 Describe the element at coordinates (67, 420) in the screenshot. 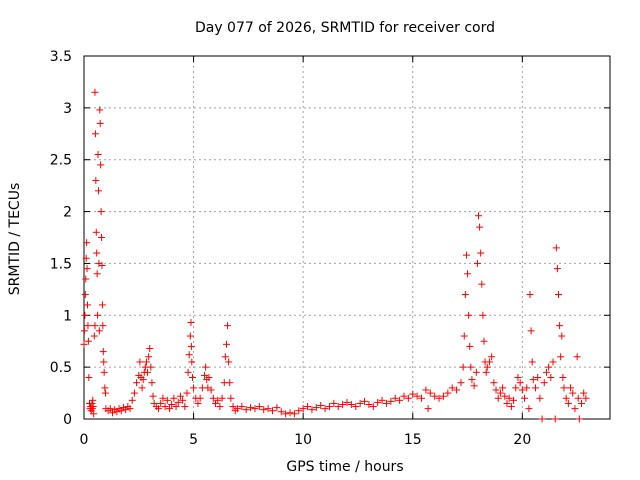

I see `y-tick-label: 0` at that location.